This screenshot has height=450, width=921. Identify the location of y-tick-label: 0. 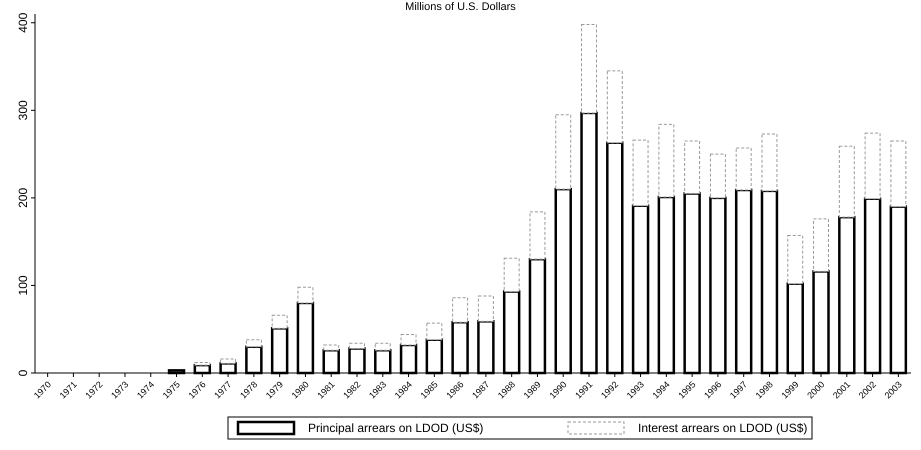
(23, 372).